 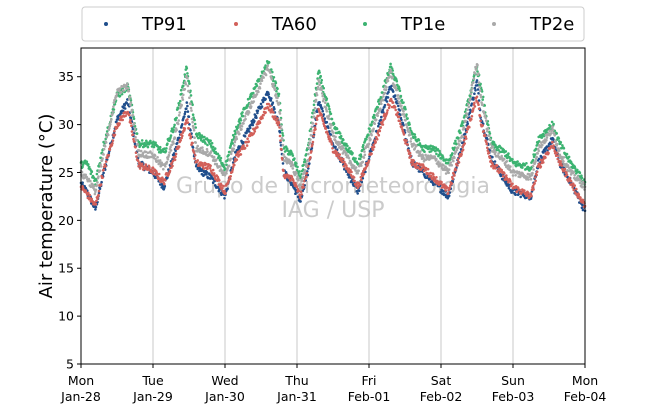 What do you see at coordinates (69, 220) in the screenshot?
I see `y-axis: 5 10 15 20 25 30 35` at bounding box center [69, 220].